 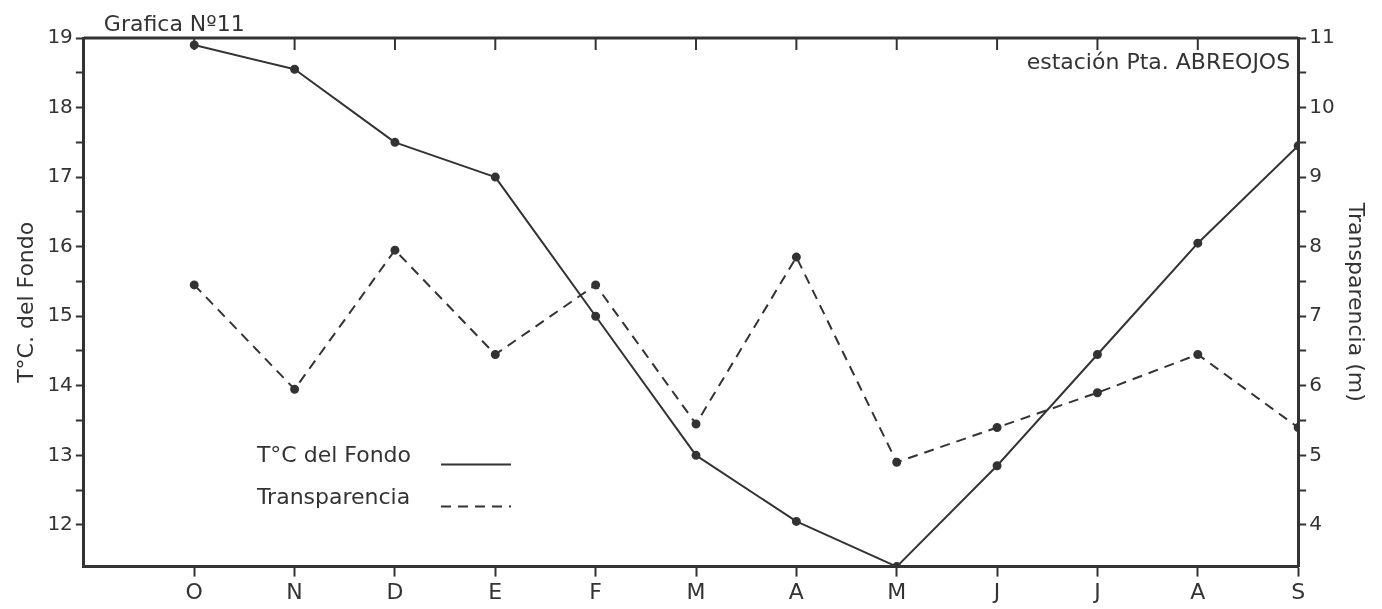 What do you see at coordinates (174, 23) in the screenshot?
I see `chart-title: Grafica Nº11` at bounding box center [174, 23].